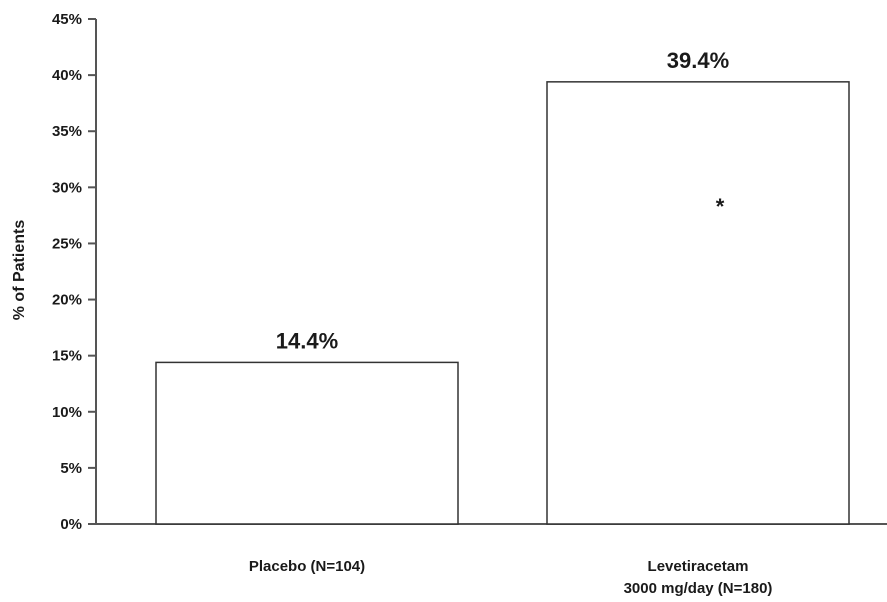 Image resolution: width=887 pixels, height=602 pixels. I want to click on y-tick-label: 30%, so click(67, 187).